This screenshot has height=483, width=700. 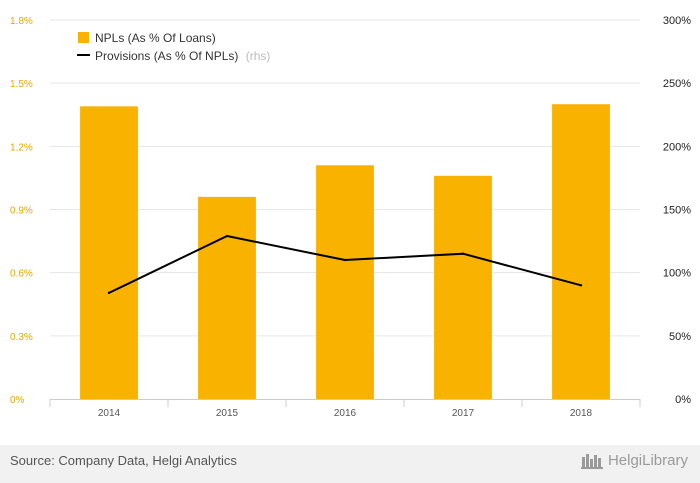 What do you see at coordinates (680, 337) in the screenshot?
I see `y-right-tick-label: 50%` at bounding box center [680, 337].